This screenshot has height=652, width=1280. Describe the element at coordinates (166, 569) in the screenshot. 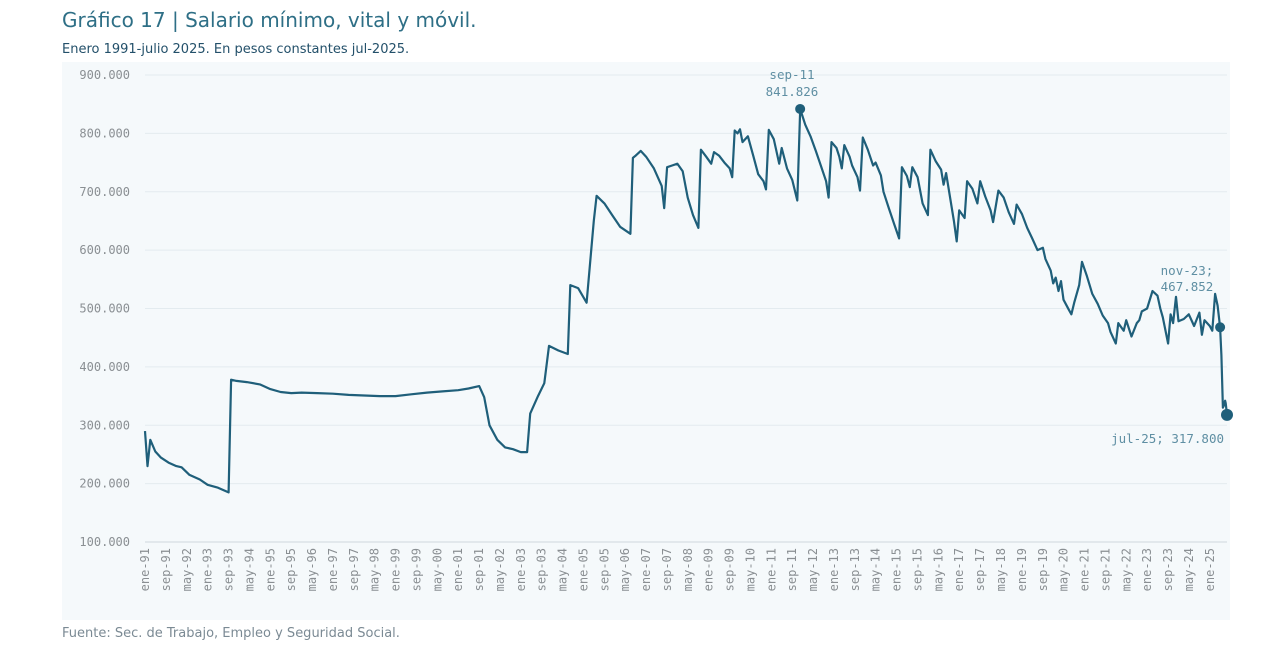

I see `x-tick-label: sep-91` at that location.